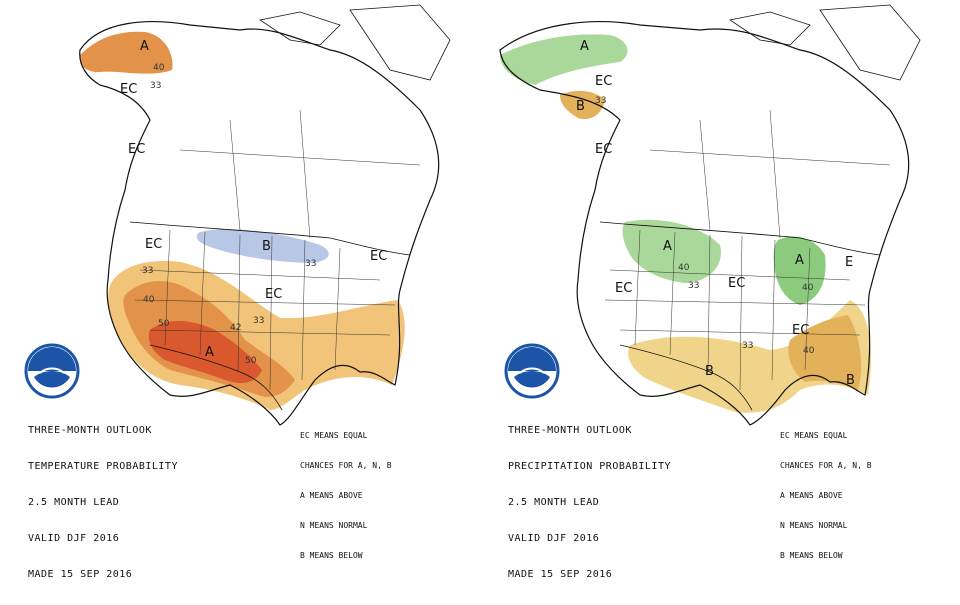 The image size is (960, 605). Describe the element at coordinates (590, 466) in the screenshot. I see `title-line: PRECIPITATION PROBABILITY` at that location.